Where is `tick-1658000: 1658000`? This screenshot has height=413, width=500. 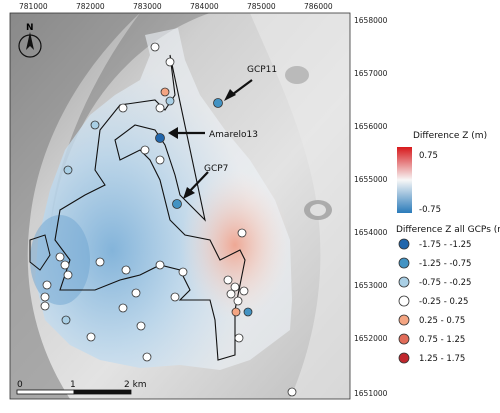
tick-1658000: 1658000 is located at coordinates (371, 20).